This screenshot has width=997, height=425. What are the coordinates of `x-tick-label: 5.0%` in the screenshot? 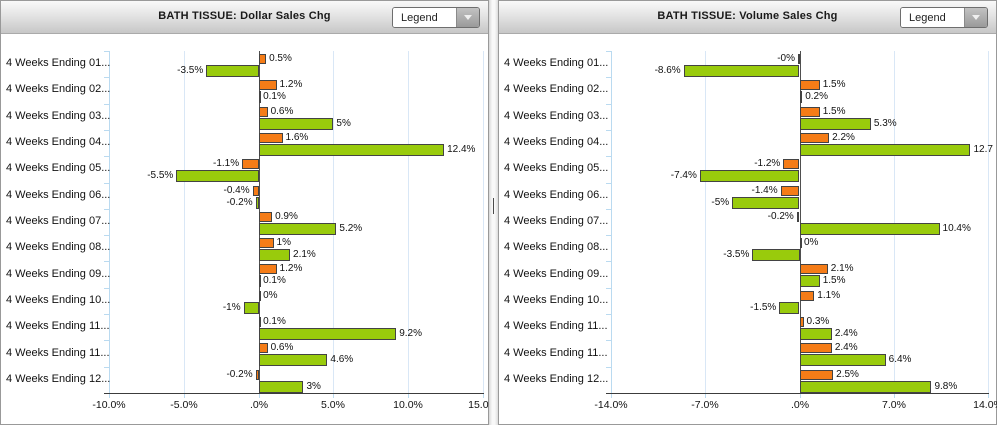 It's located at (333, 405).